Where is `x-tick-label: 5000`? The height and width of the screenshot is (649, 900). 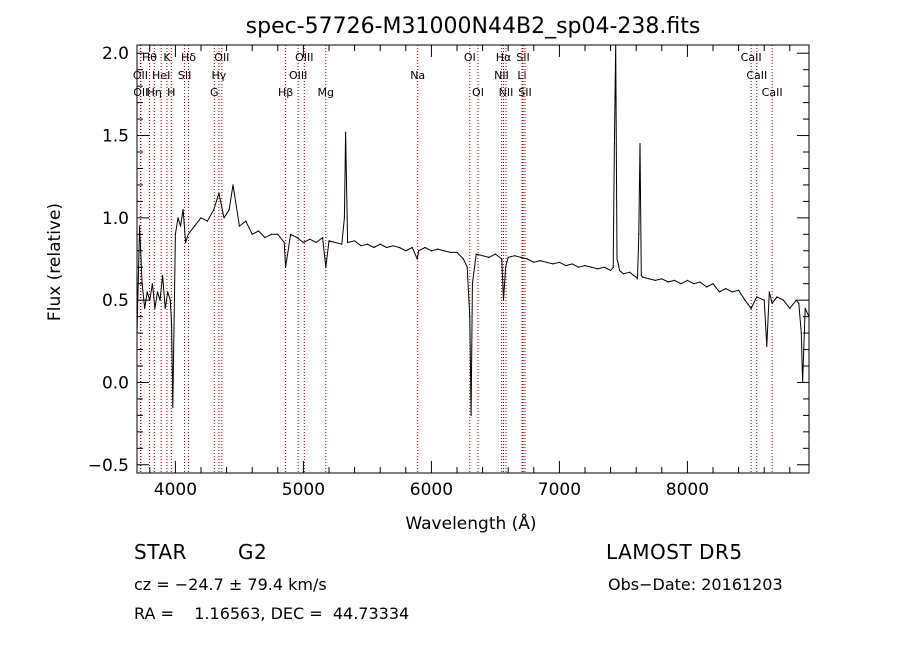
x-tick-label: 5000 is located at coordinates (303, 490).